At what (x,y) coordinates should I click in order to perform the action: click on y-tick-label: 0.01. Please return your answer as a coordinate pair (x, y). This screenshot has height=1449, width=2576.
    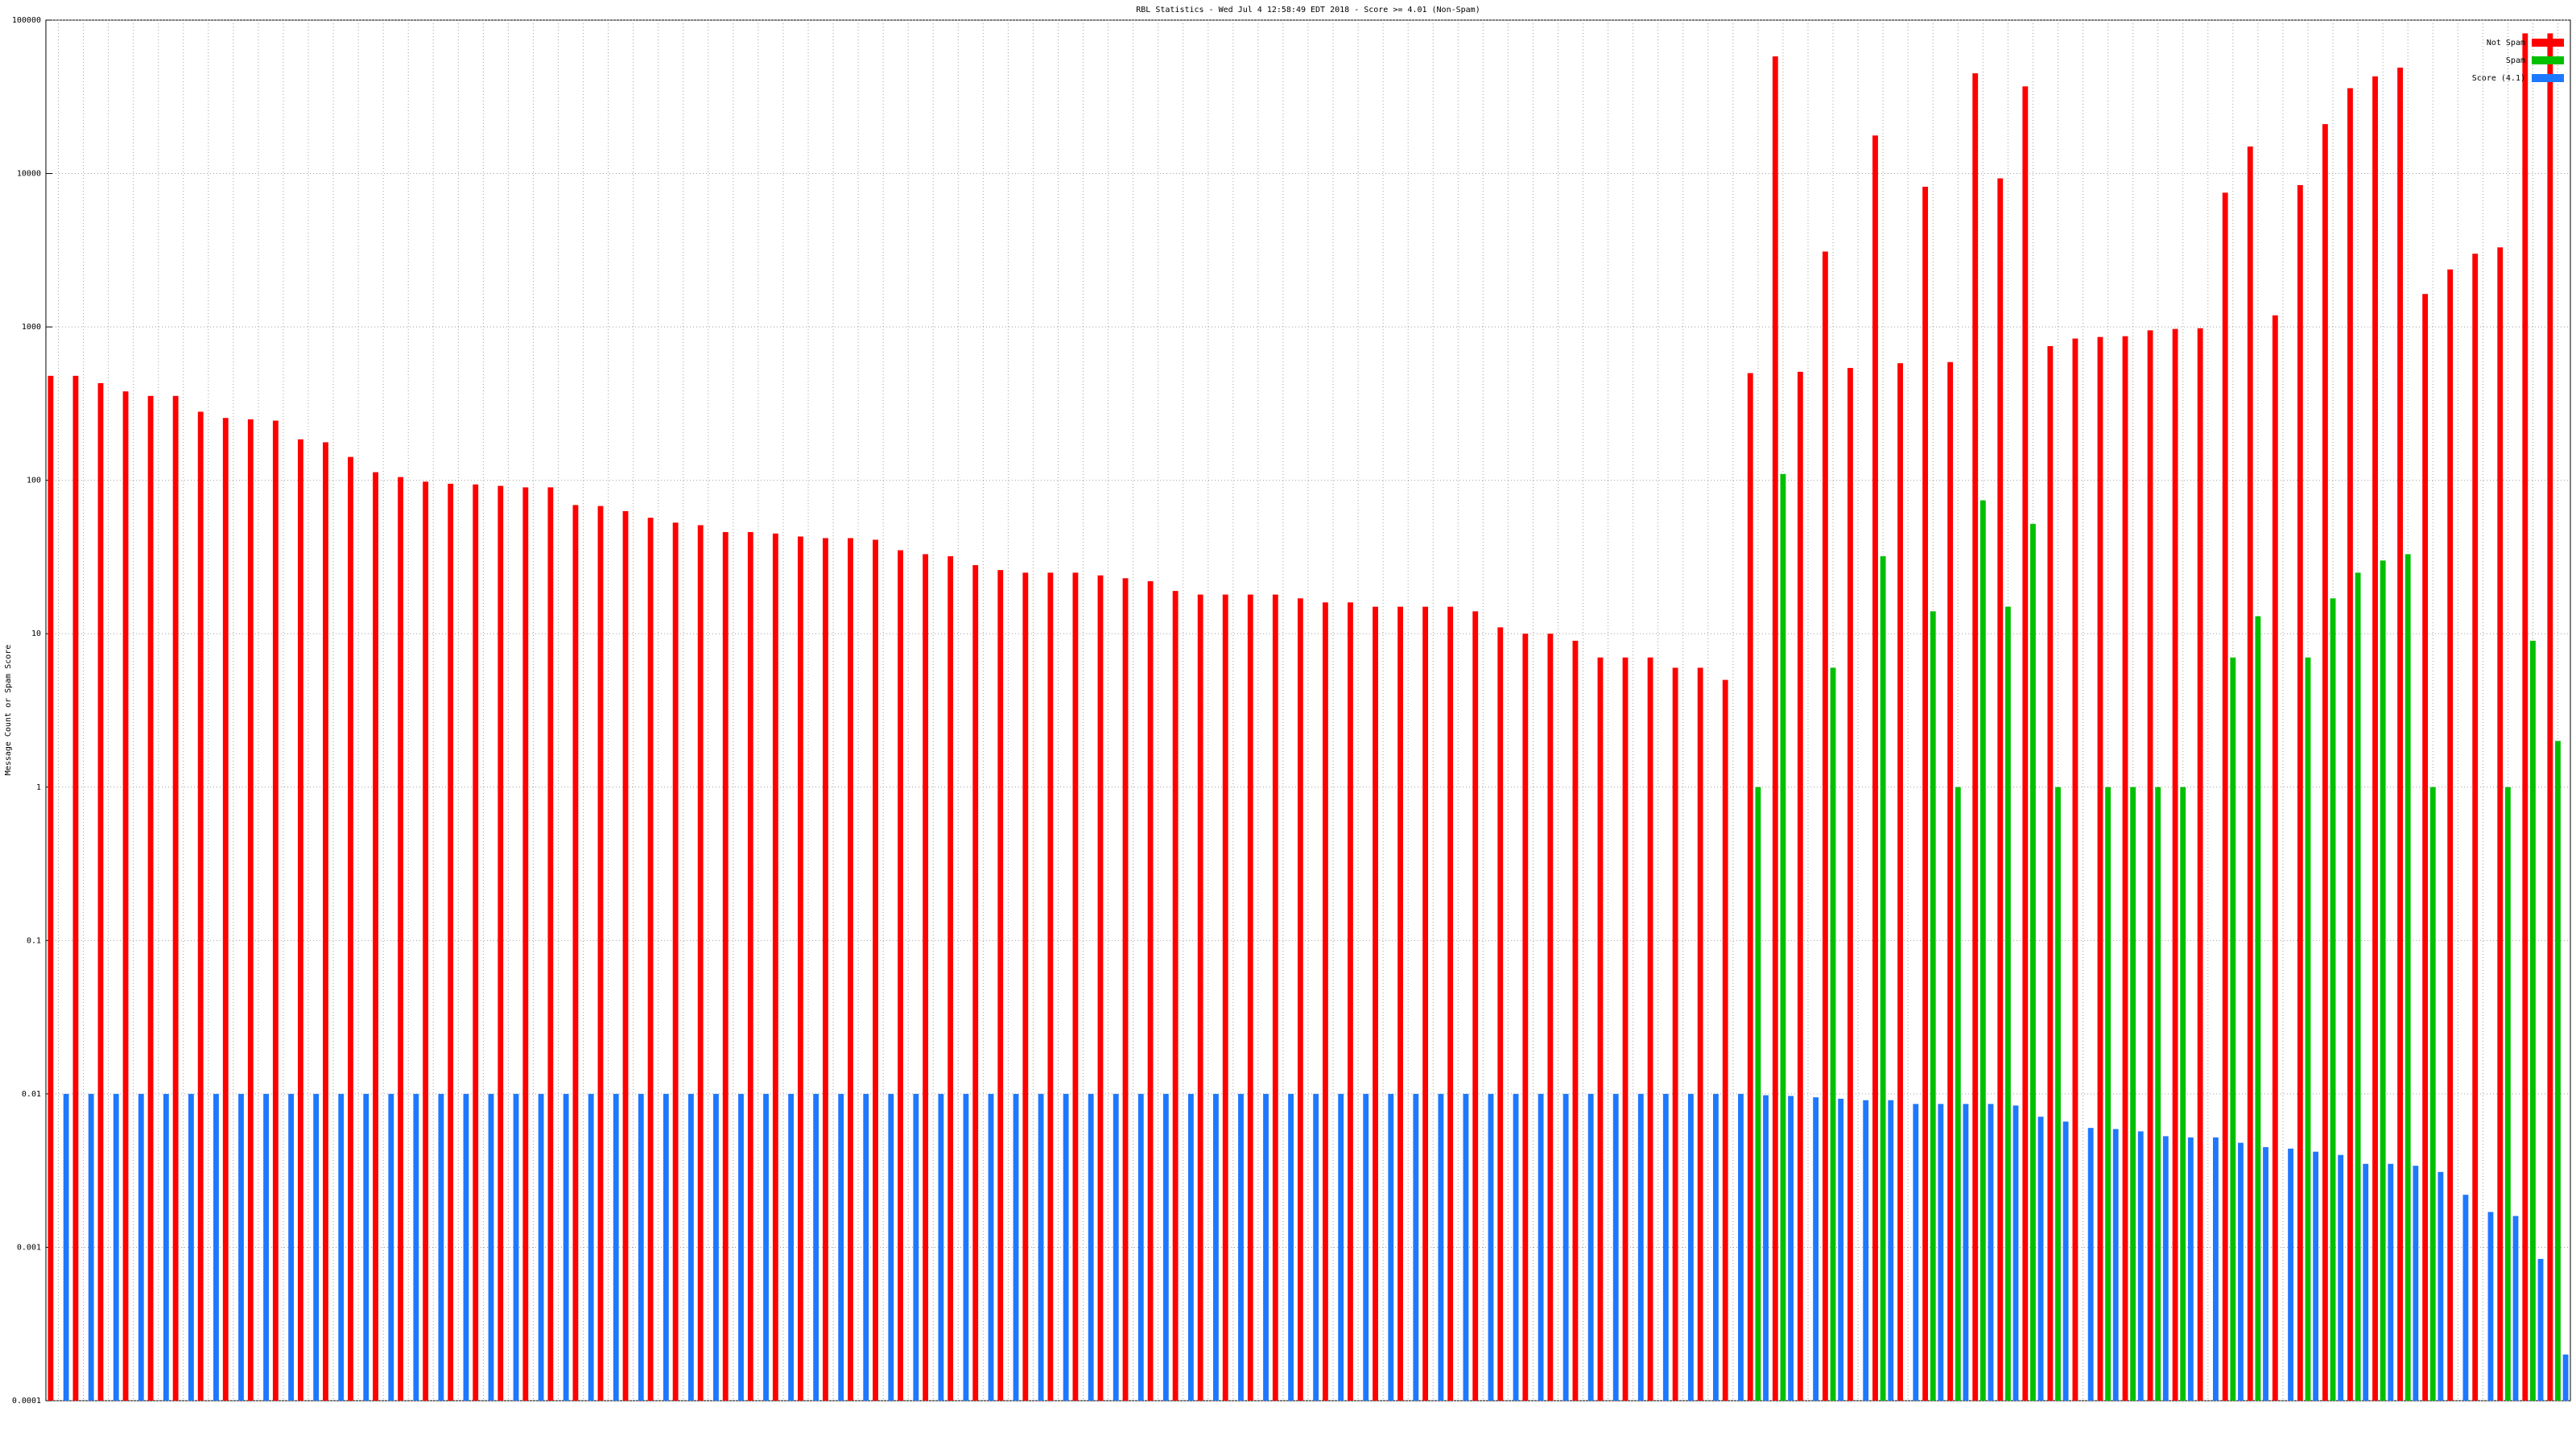
    Looking at the image, I should click on (31, 1094).